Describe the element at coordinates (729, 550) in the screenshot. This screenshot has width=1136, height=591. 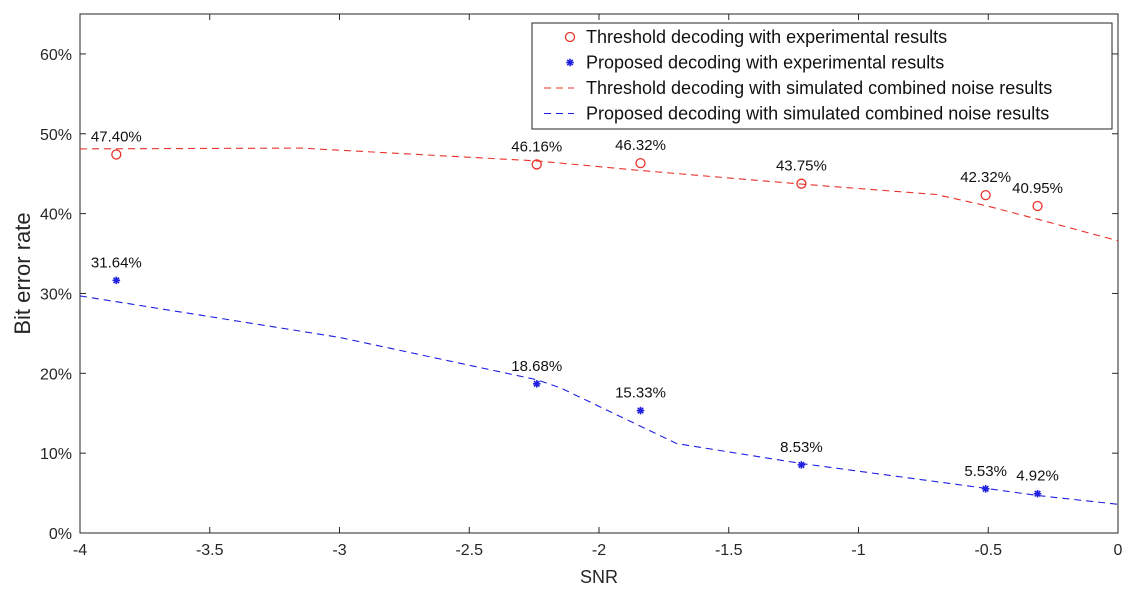
I see `x-tick-label: -1.5` at that location.